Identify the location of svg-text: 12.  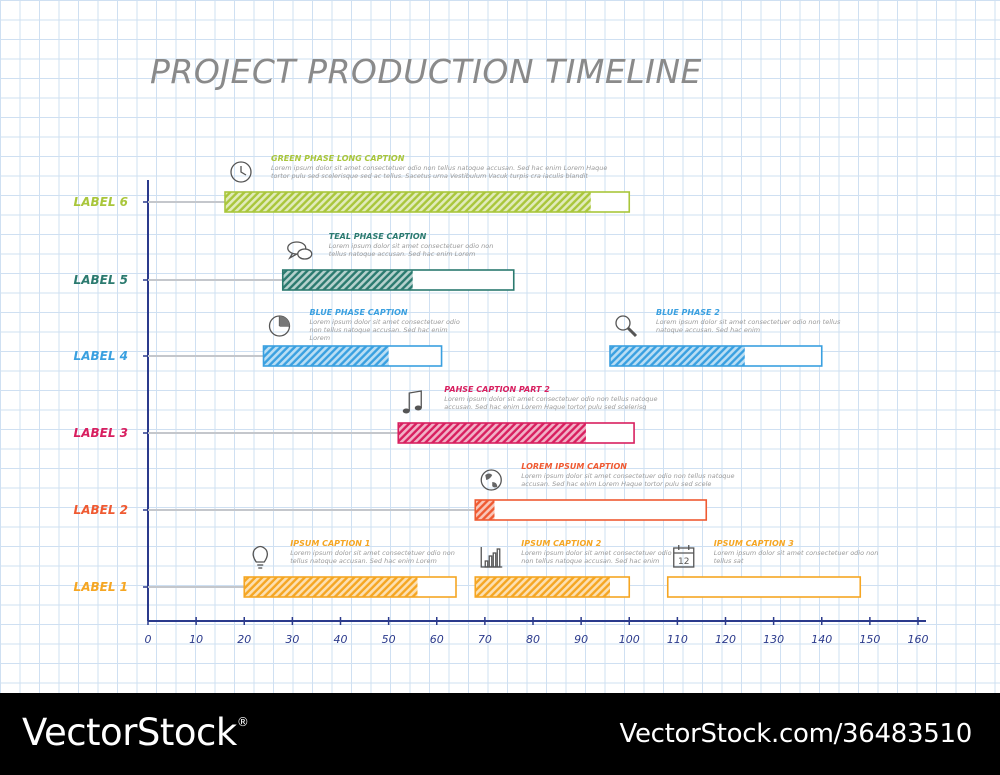
(683, 562).